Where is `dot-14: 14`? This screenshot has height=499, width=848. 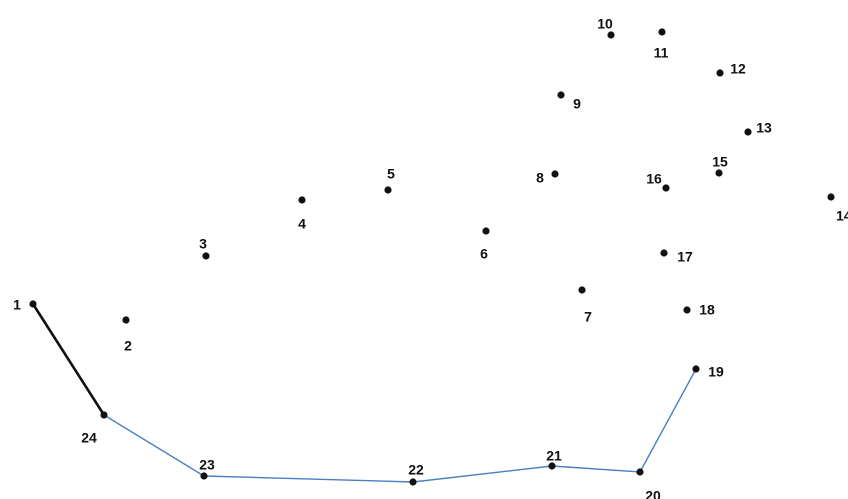 dot-14: 14 is located at coordinates (837, 208).